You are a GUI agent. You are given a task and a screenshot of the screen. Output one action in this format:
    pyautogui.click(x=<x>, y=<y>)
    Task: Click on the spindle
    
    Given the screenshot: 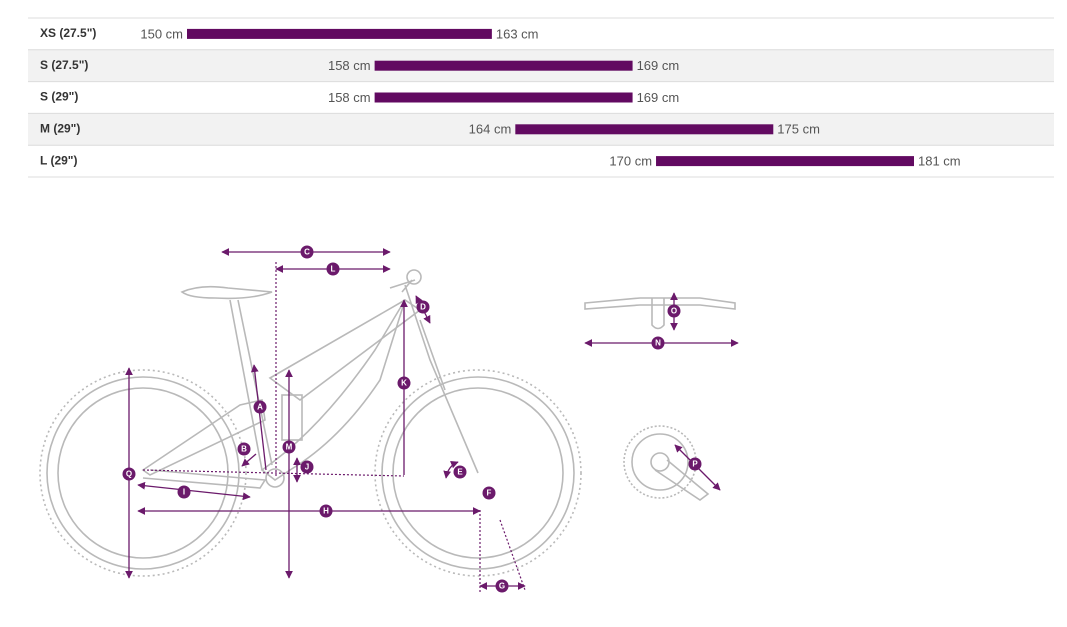 What is the action you would take?
    pyautogui.click(x=660, y=462)
    